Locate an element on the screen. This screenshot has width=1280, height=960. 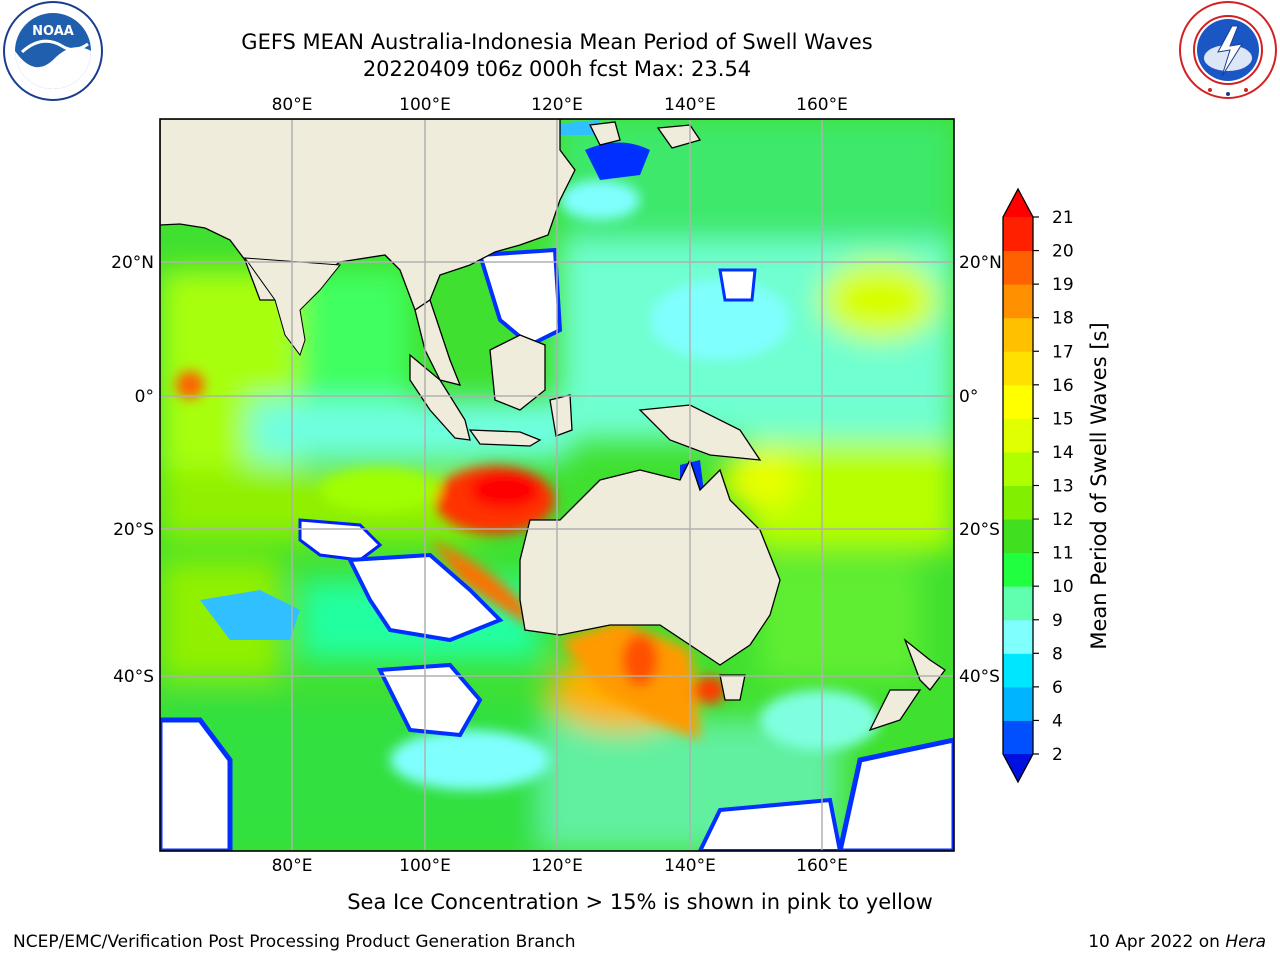
colorbar-tick-label: 4 is located at coordinates (1057, 721).